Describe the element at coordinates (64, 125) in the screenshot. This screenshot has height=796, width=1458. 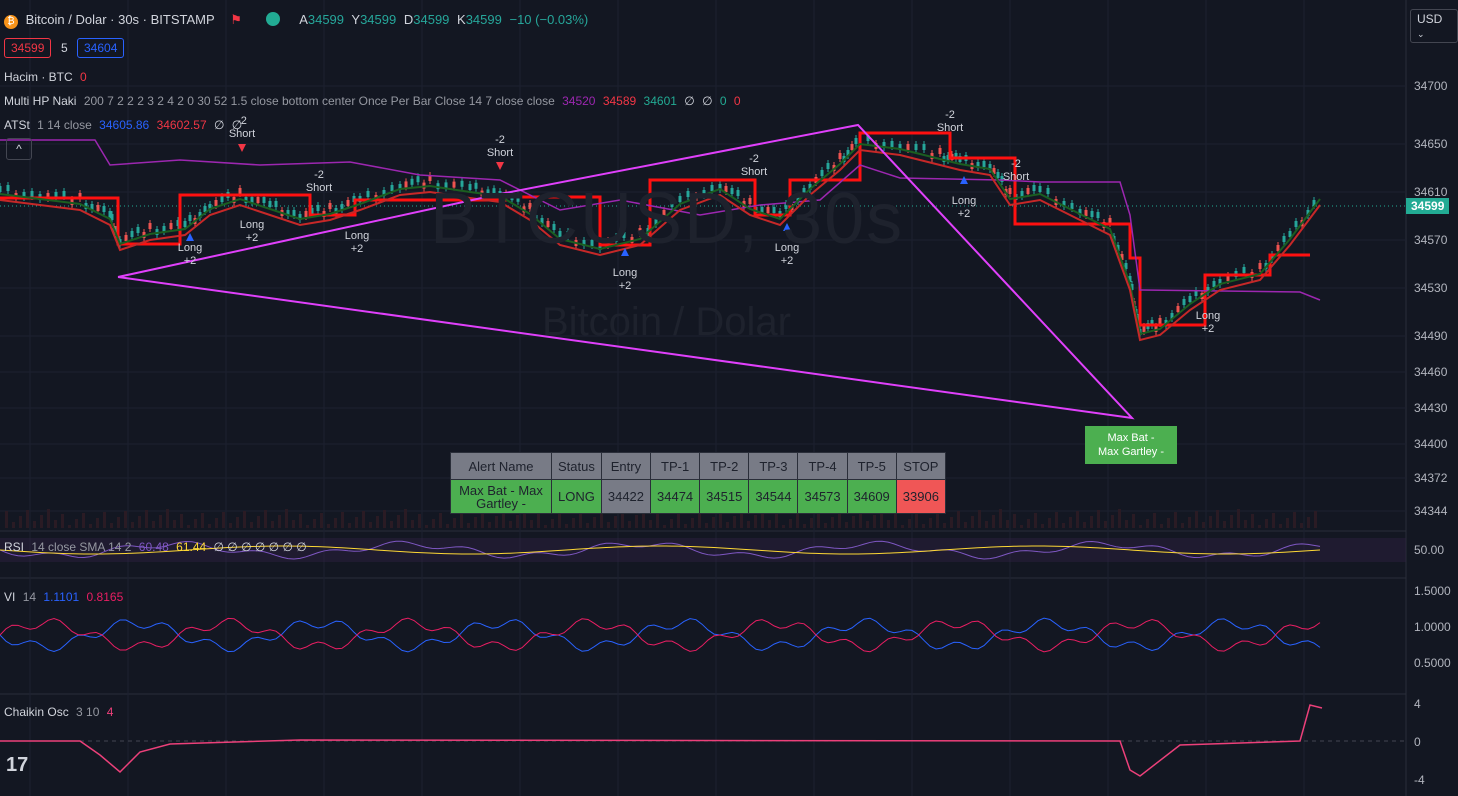
I see `atst-params: 1 14 close` at that location.